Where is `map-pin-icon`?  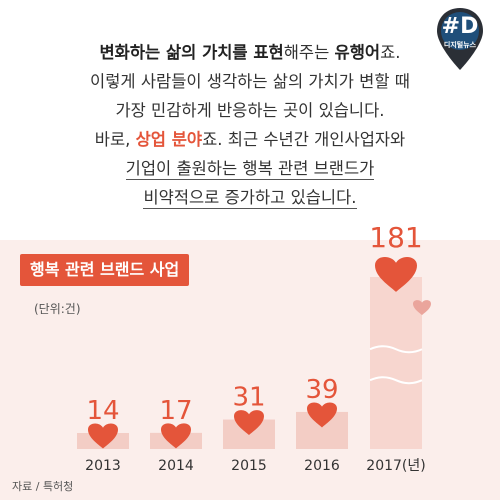
map-pin-icon is located at coordinates (460, 39).